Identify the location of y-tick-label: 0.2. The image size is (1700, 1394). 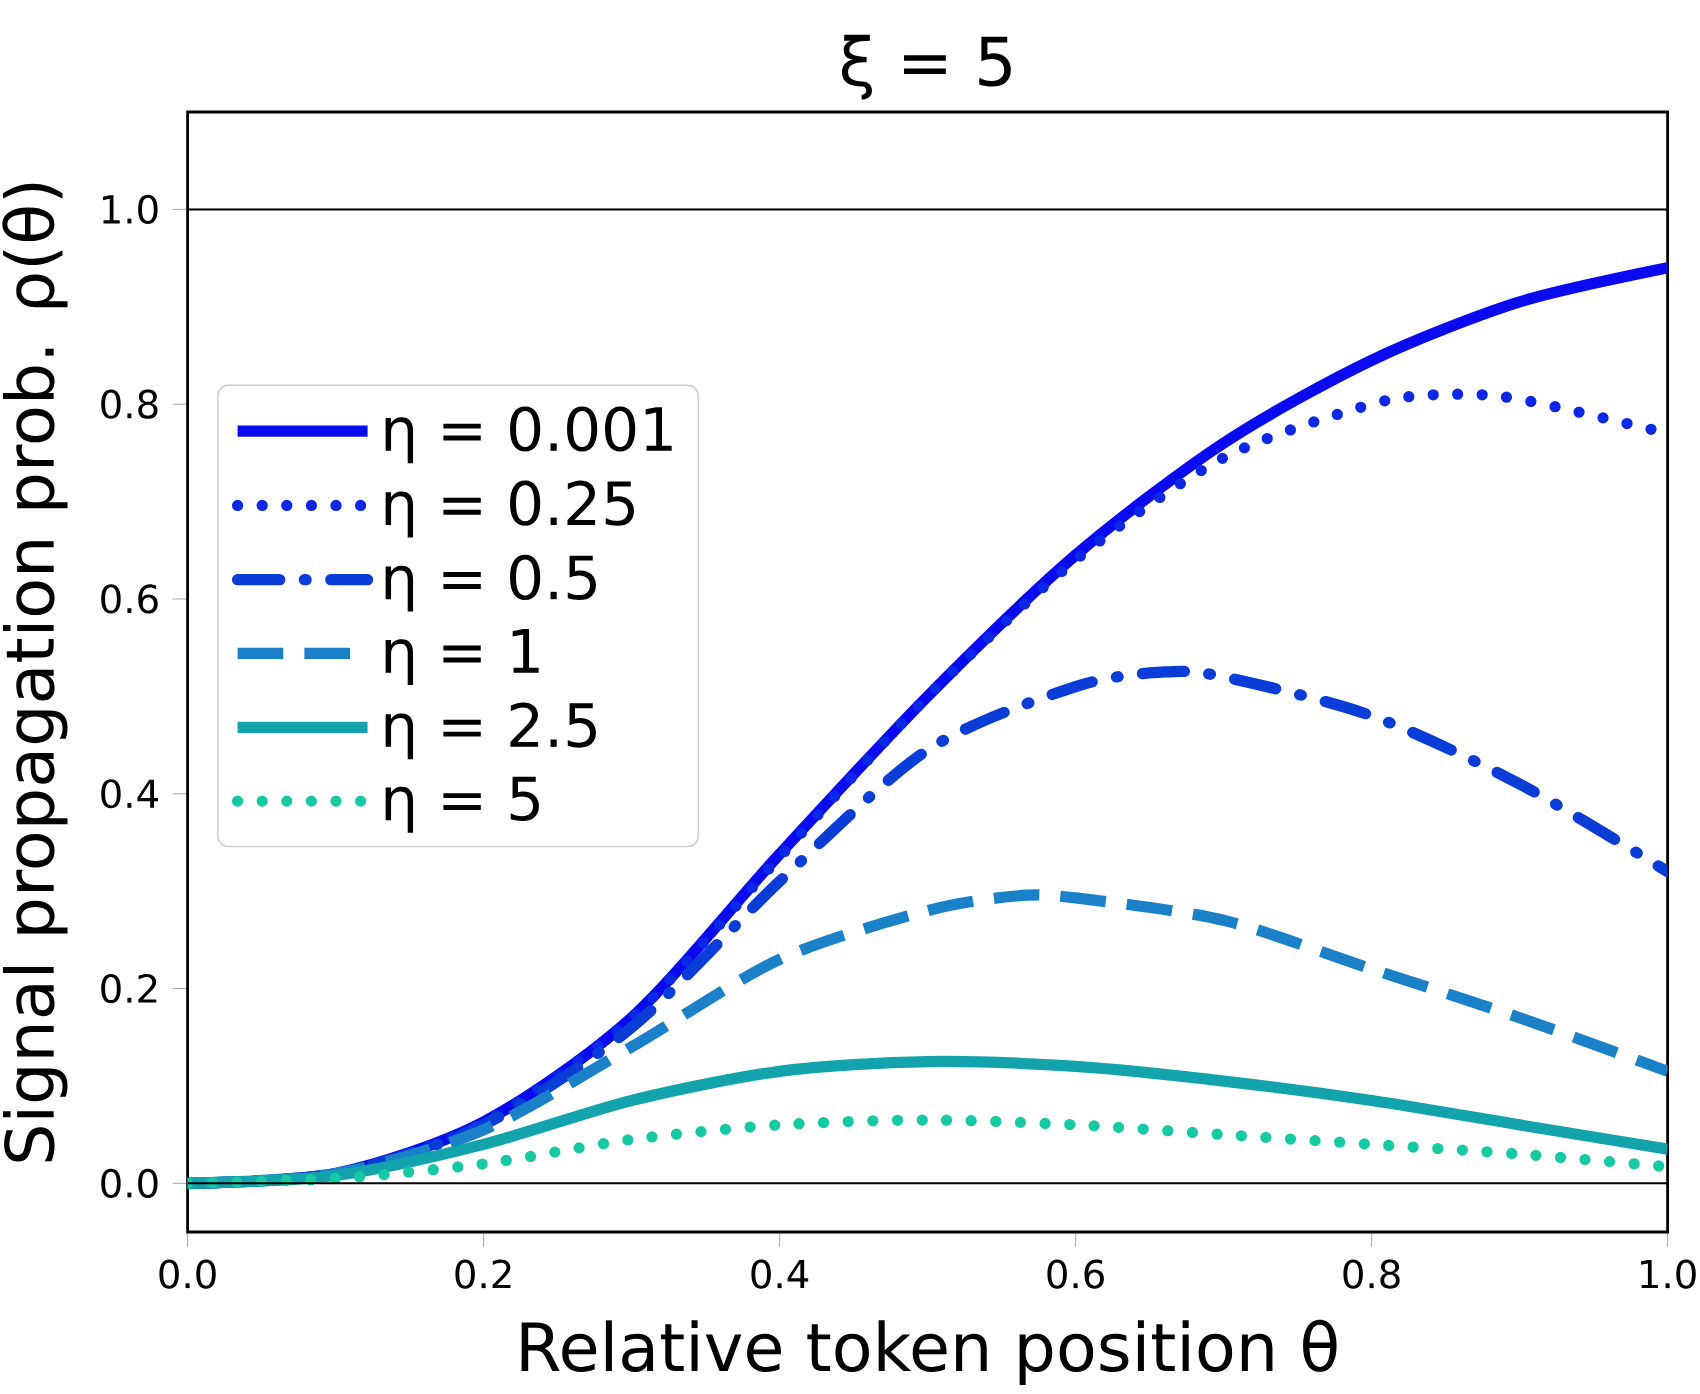
(129, 988).